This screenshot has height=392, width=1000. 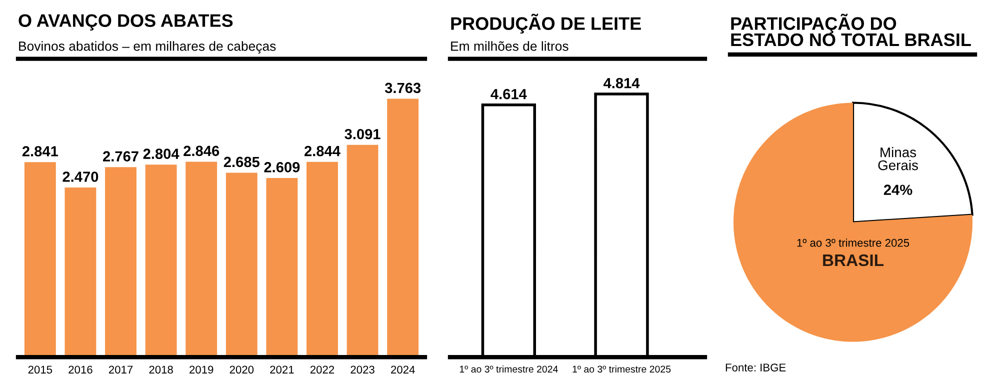 What do you see at coordinates (147, 47) in the screenshot?
I see `chart-subtitle: Bovinos abatidos – em milhares de cabeças` at bounding box center [147, 47].